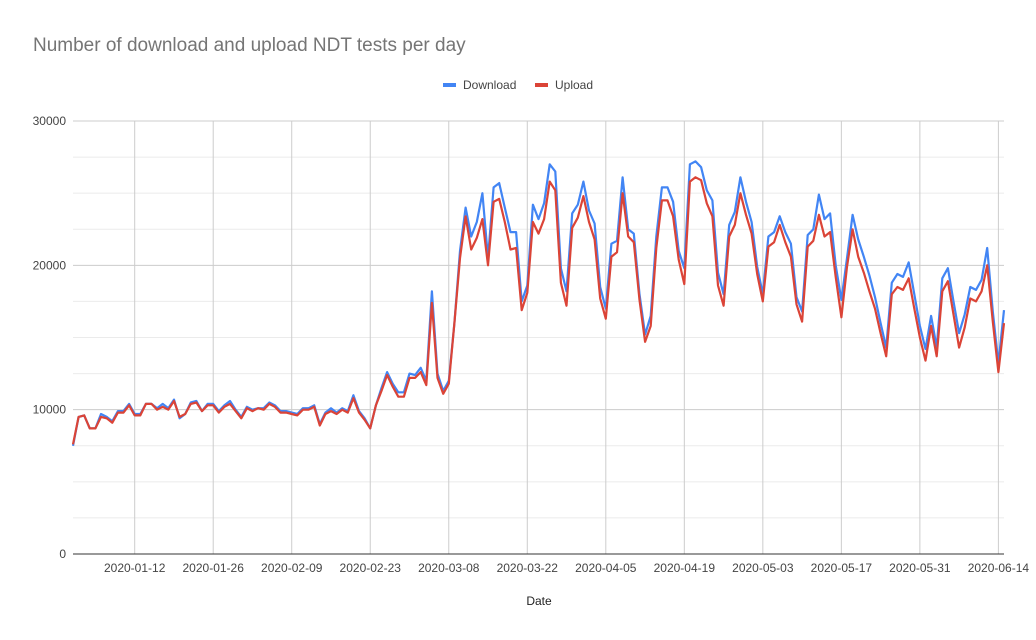 This screenshot has width=1036, height=640. Describe the element at coordinates (842, 568) in the screenshot. I see `x-tick-label: 2020-05-17` at that location.